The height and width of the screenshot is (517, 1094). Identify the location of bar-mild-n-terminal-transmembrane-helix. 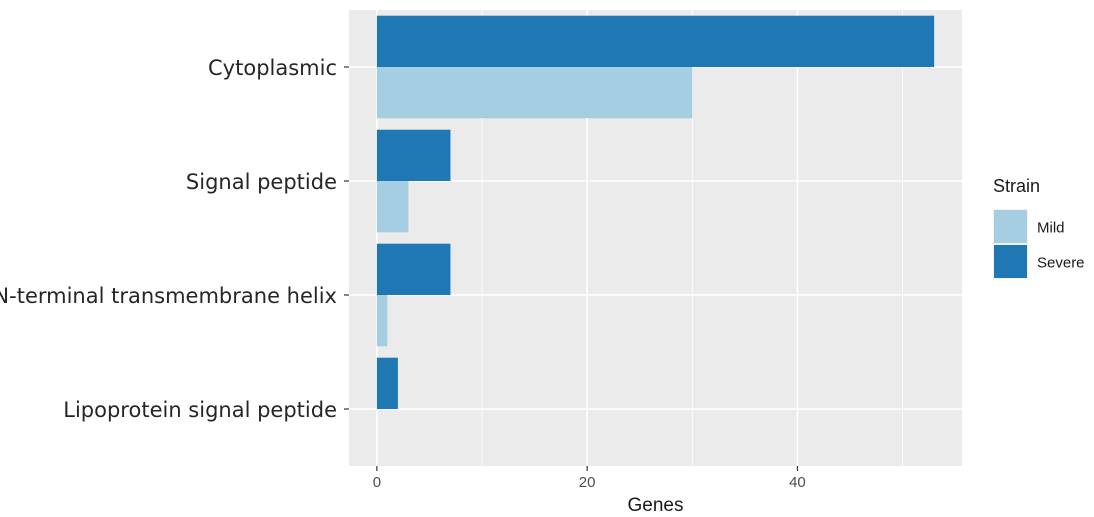
(382, 321).